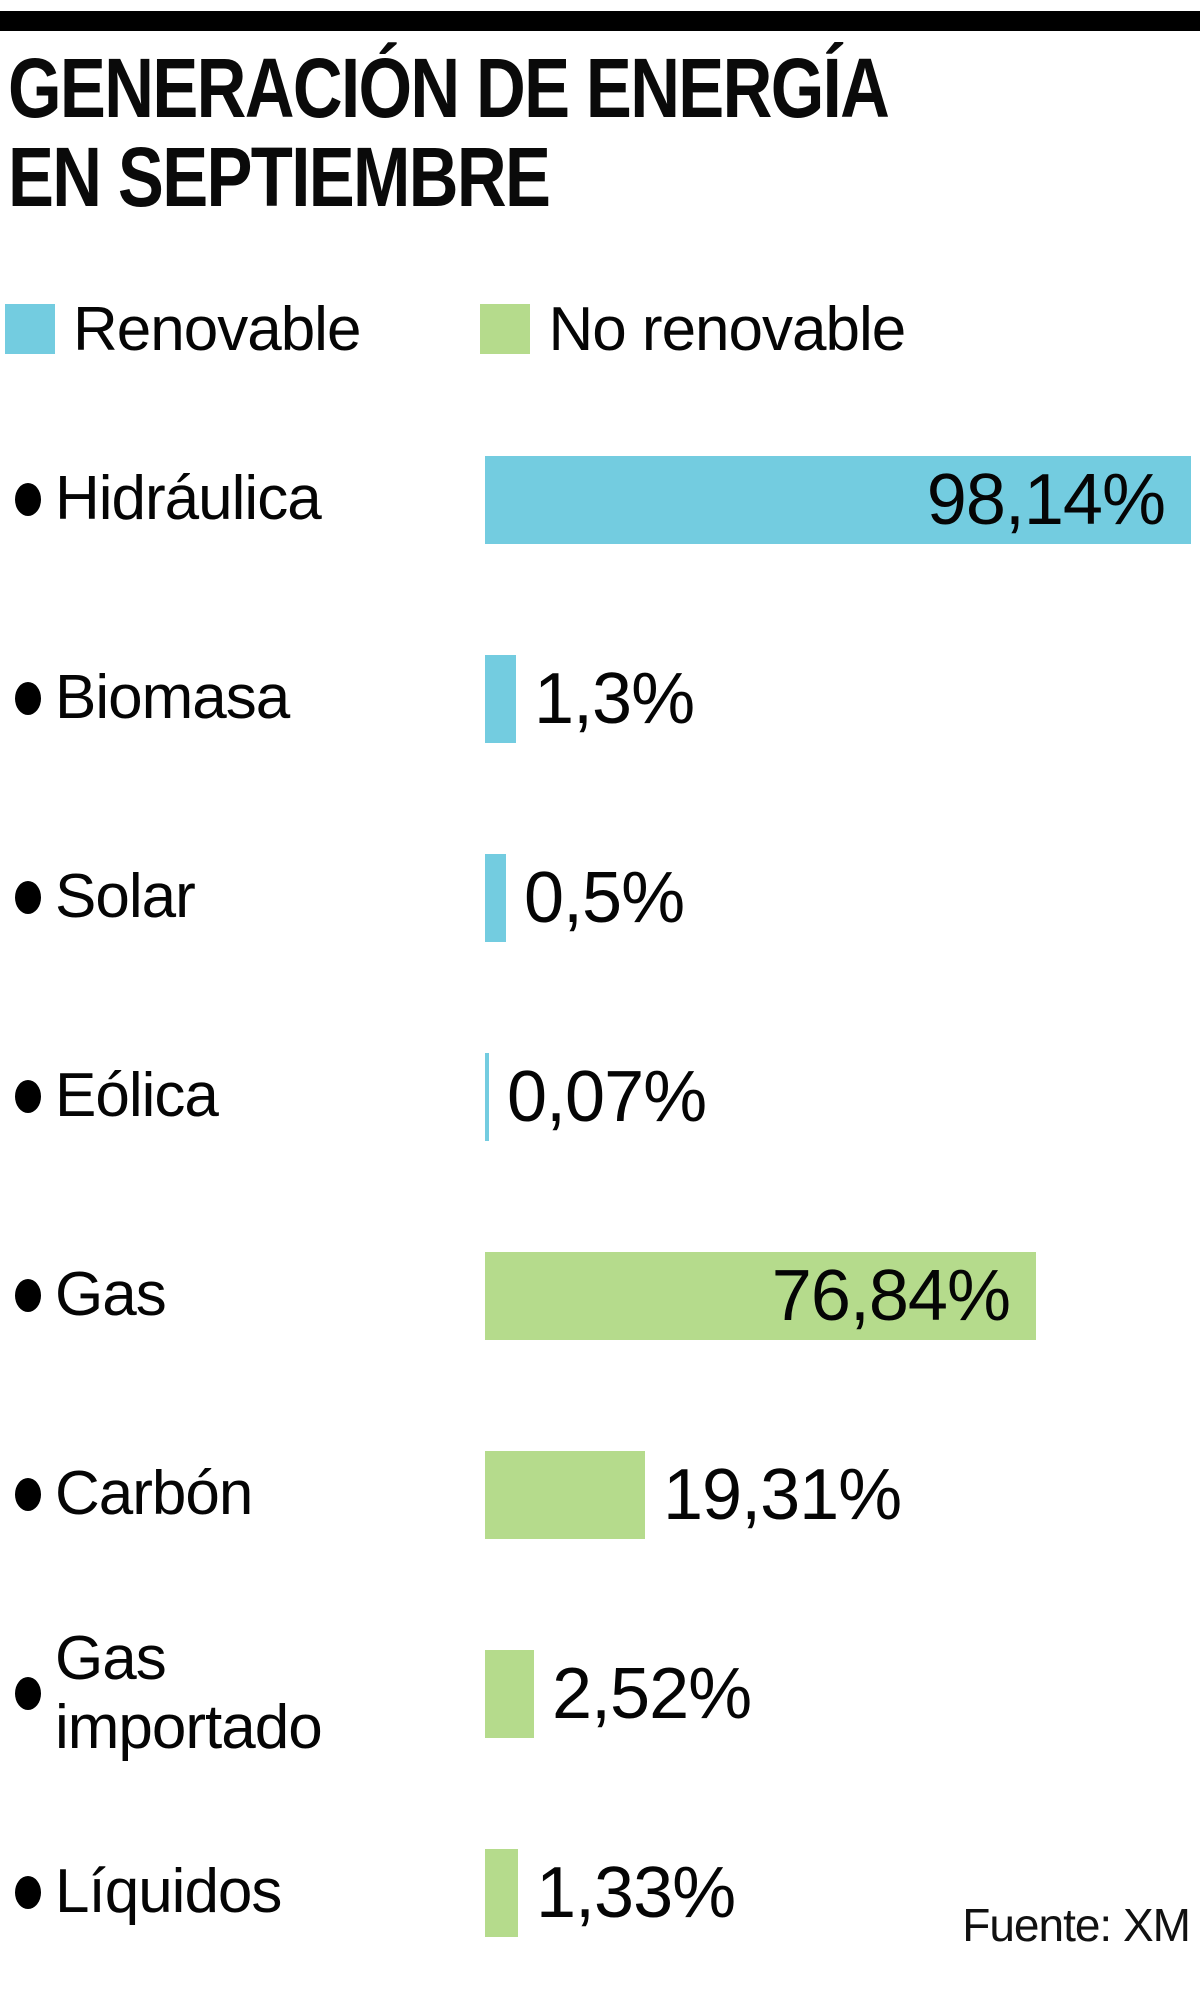 This screenshot has height=1997, width=1200. What do you see at coordinates (154, 1494) in the screenshot?
I see `category-label: Carbón` at bounding box center [154, 1494].